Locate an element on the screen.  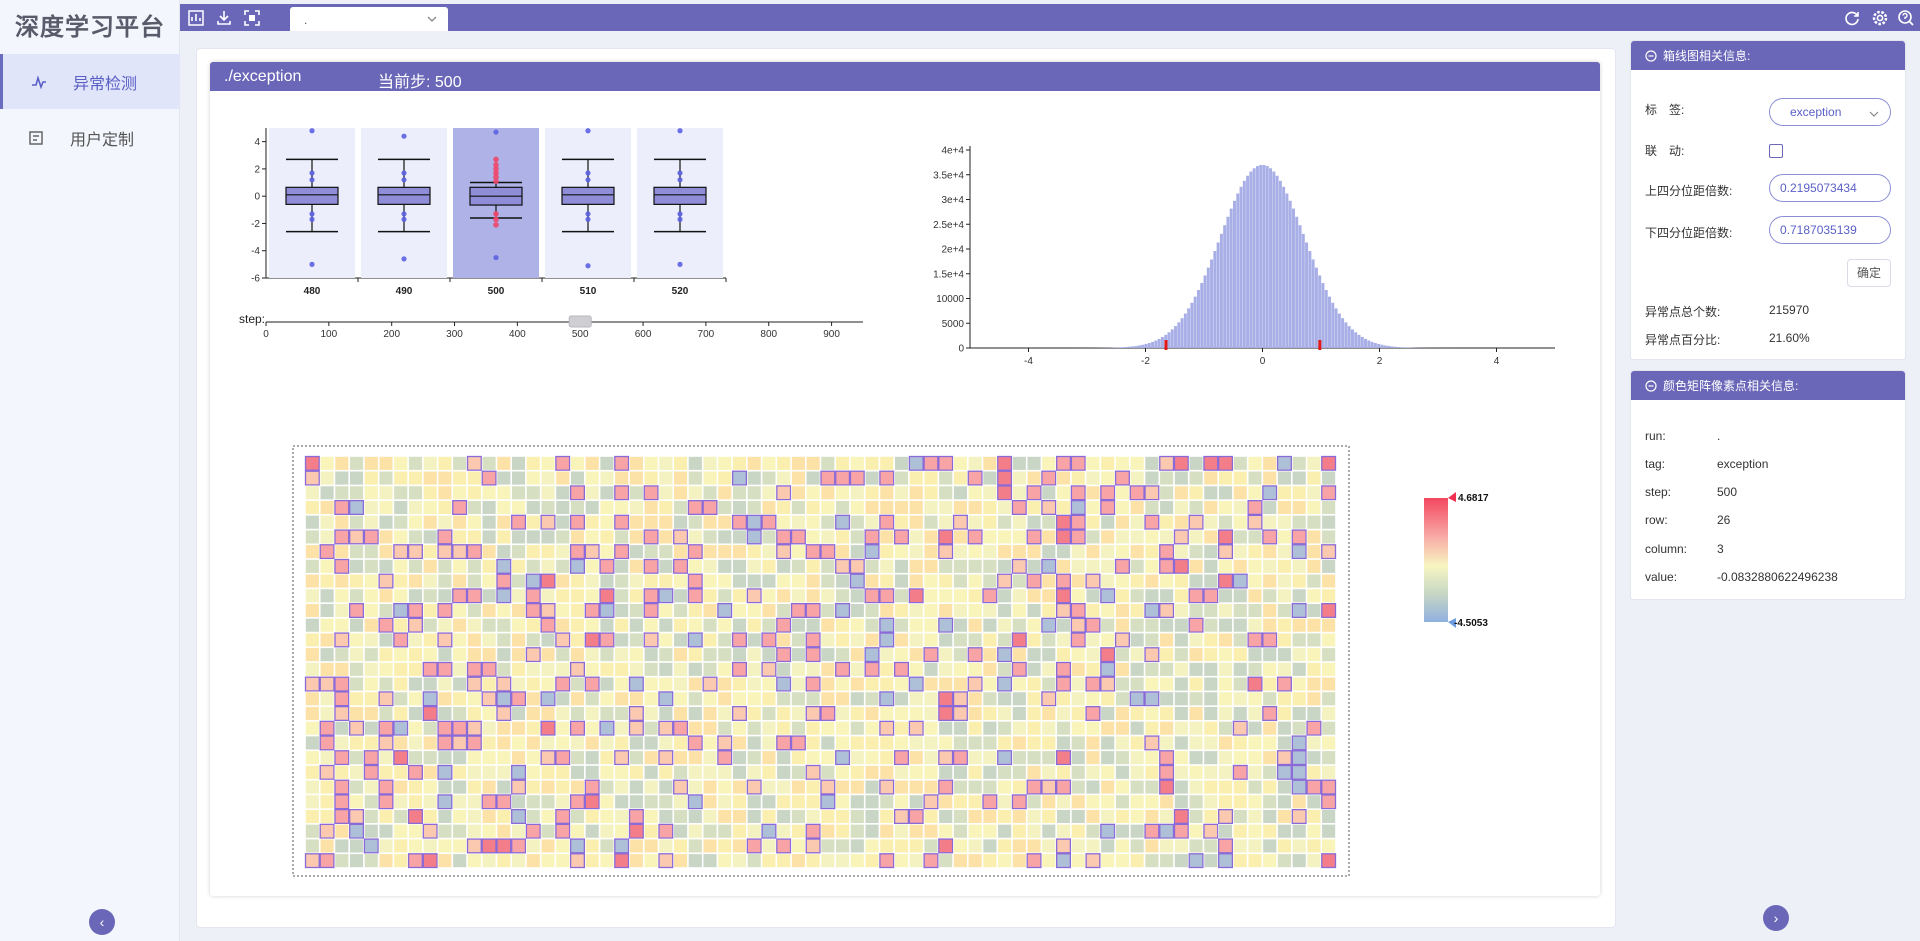
chevron-right-icon: › is located at coordinates (1776, 918).